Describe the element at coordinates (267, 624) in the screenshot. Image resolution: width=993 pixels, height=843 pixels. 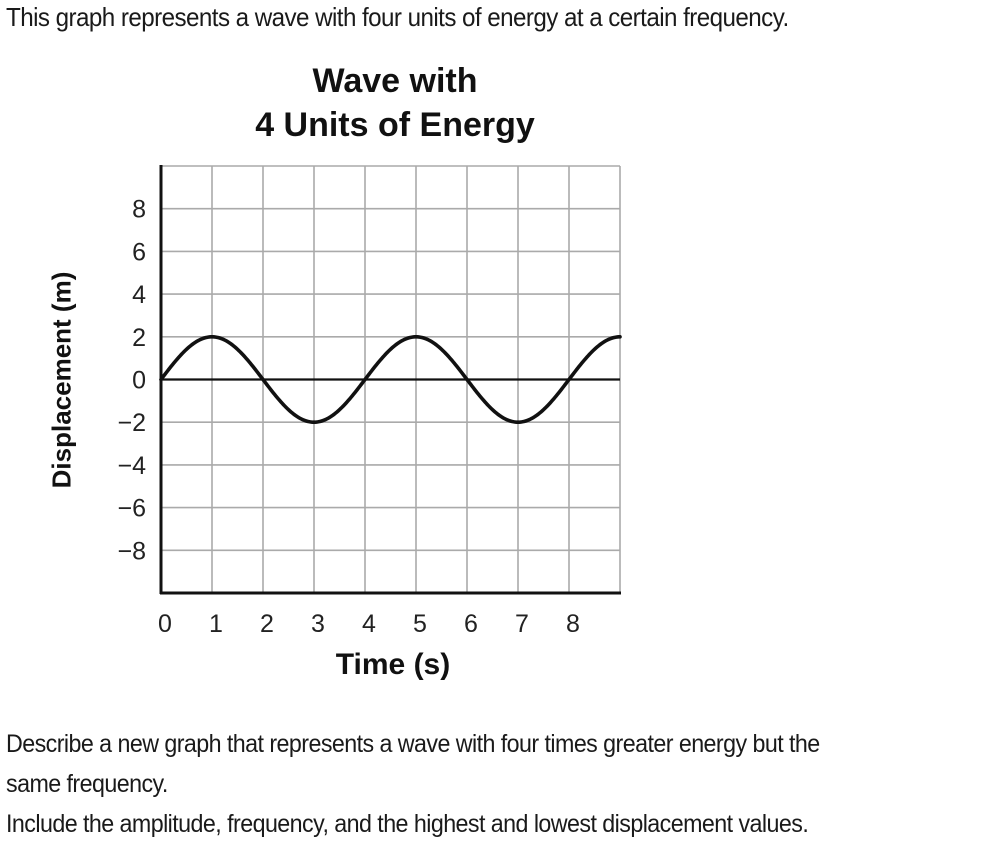
I see `x-tick-label: 2` at that location.